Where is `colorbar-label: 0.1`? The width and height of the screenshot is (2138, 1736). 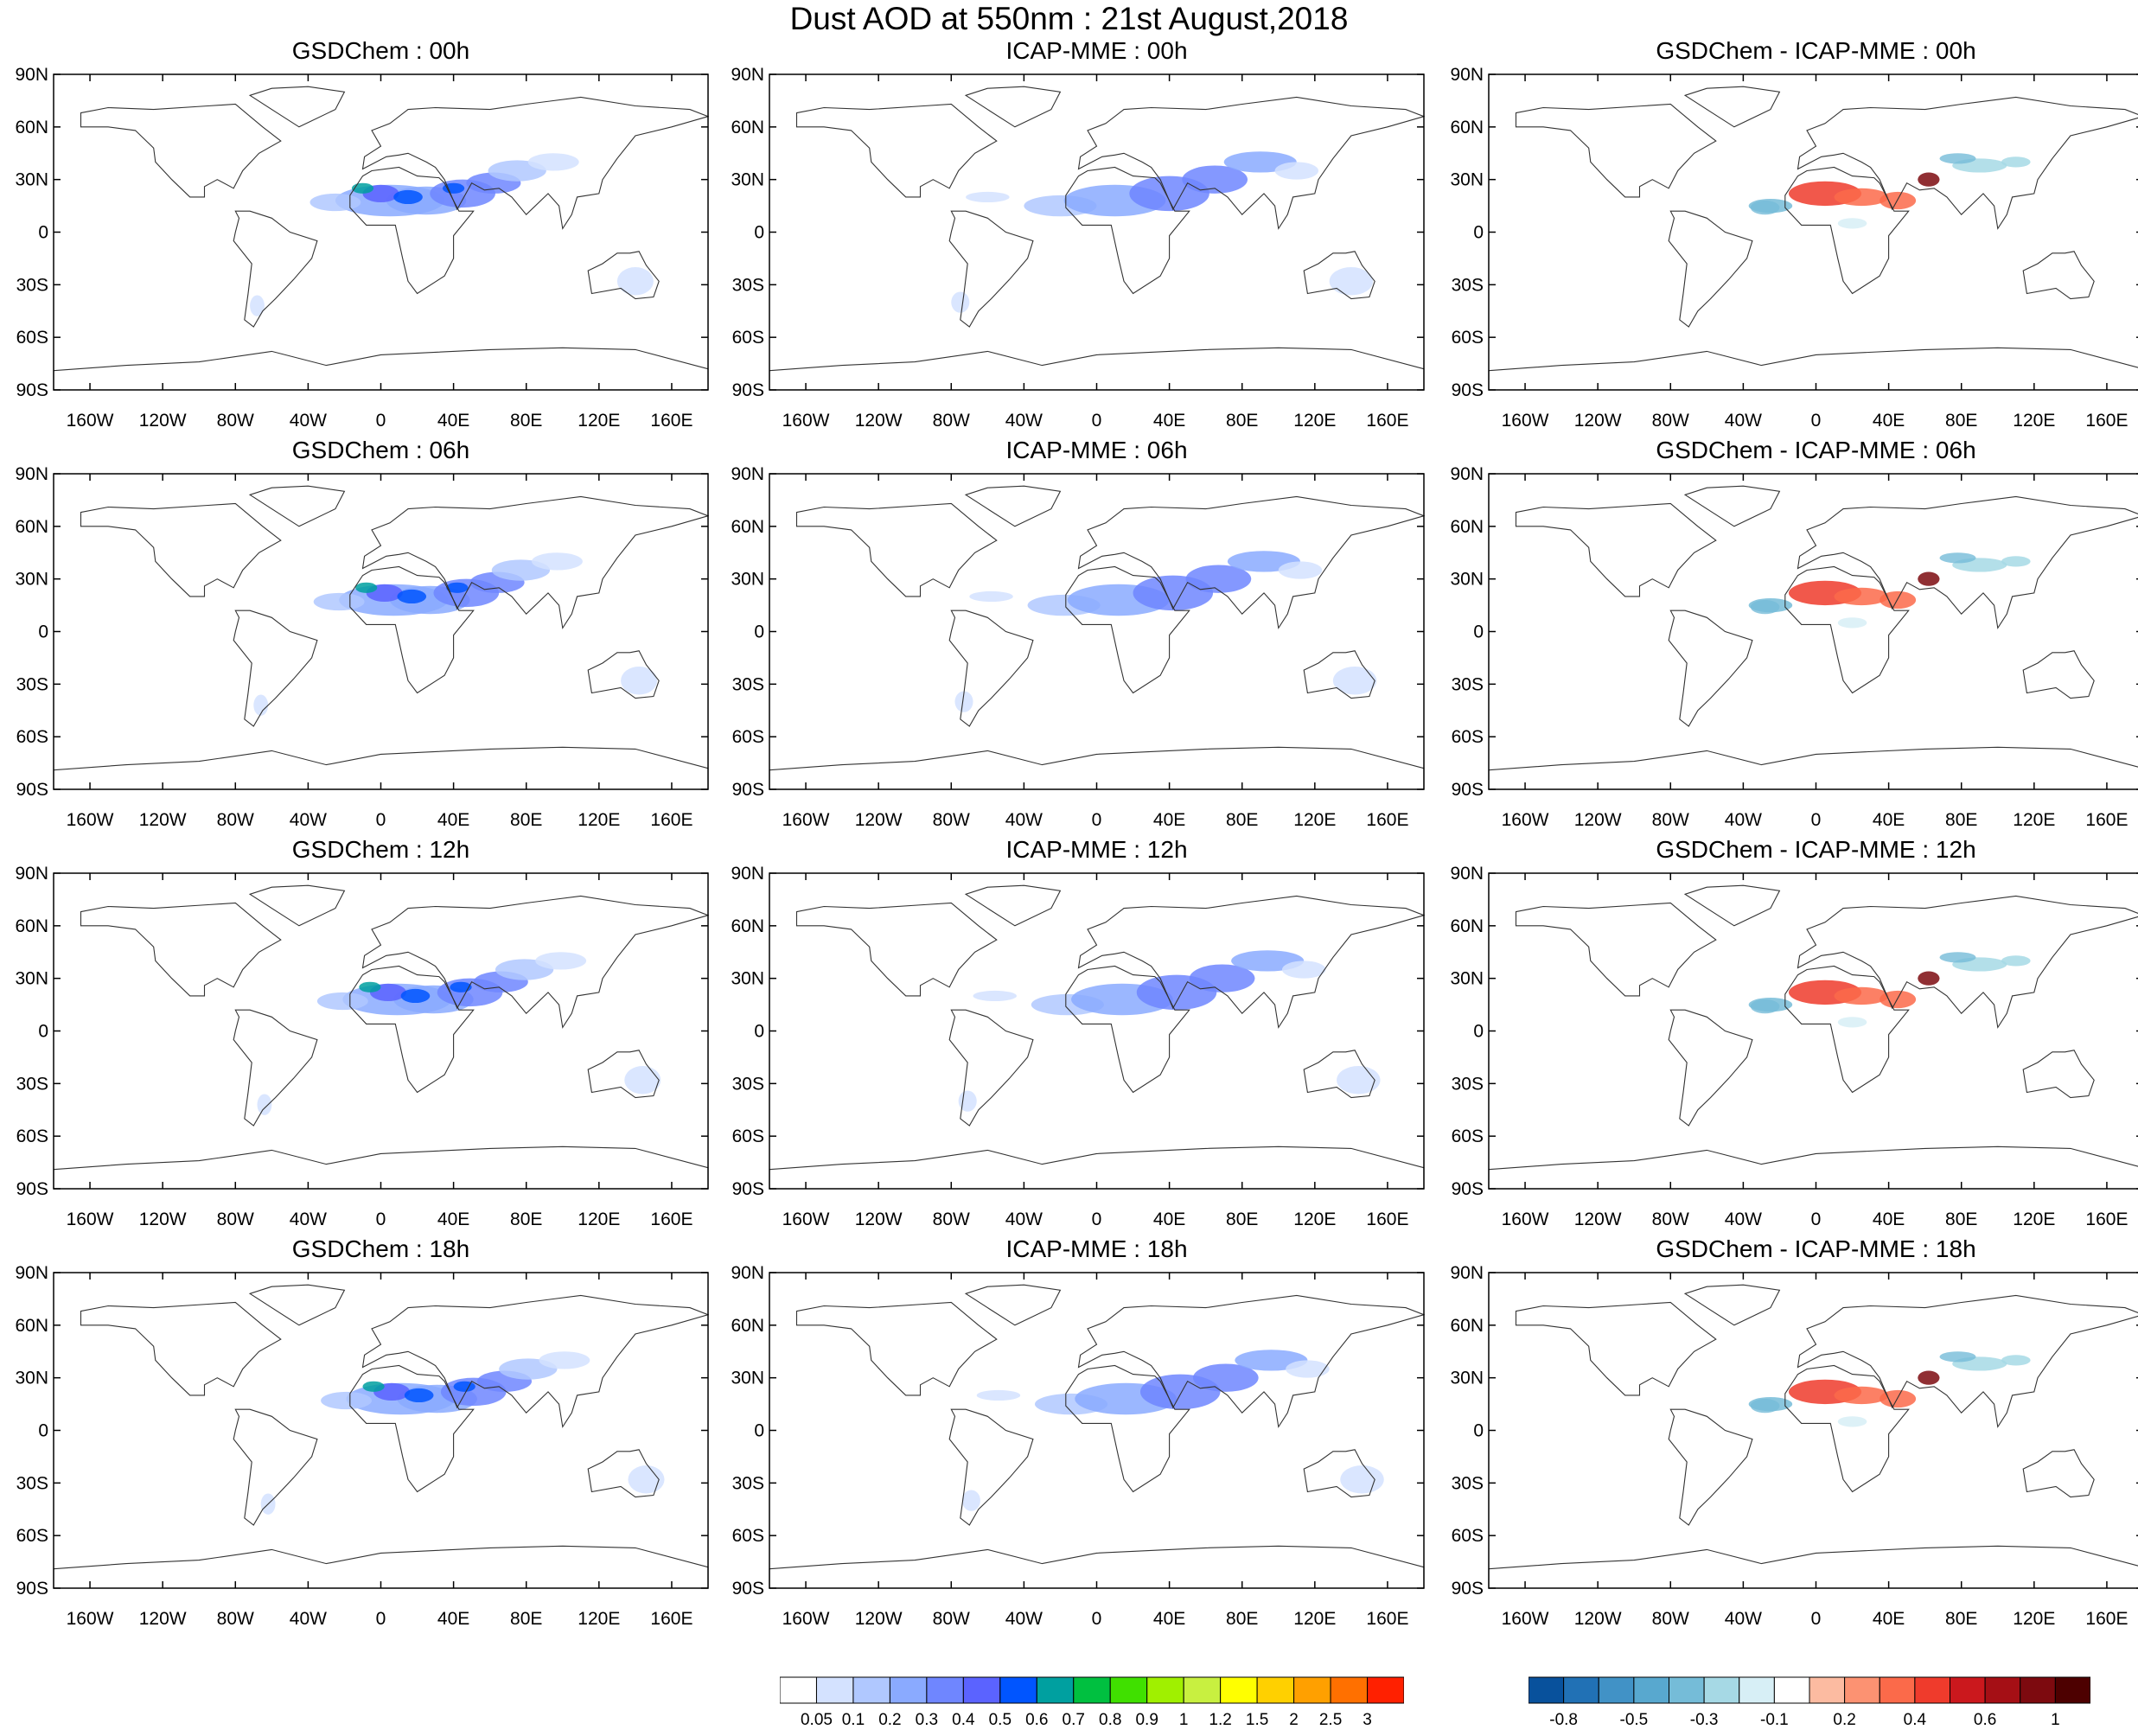
colorbar-label: 0.1 is located at coordinates (853, 1720).